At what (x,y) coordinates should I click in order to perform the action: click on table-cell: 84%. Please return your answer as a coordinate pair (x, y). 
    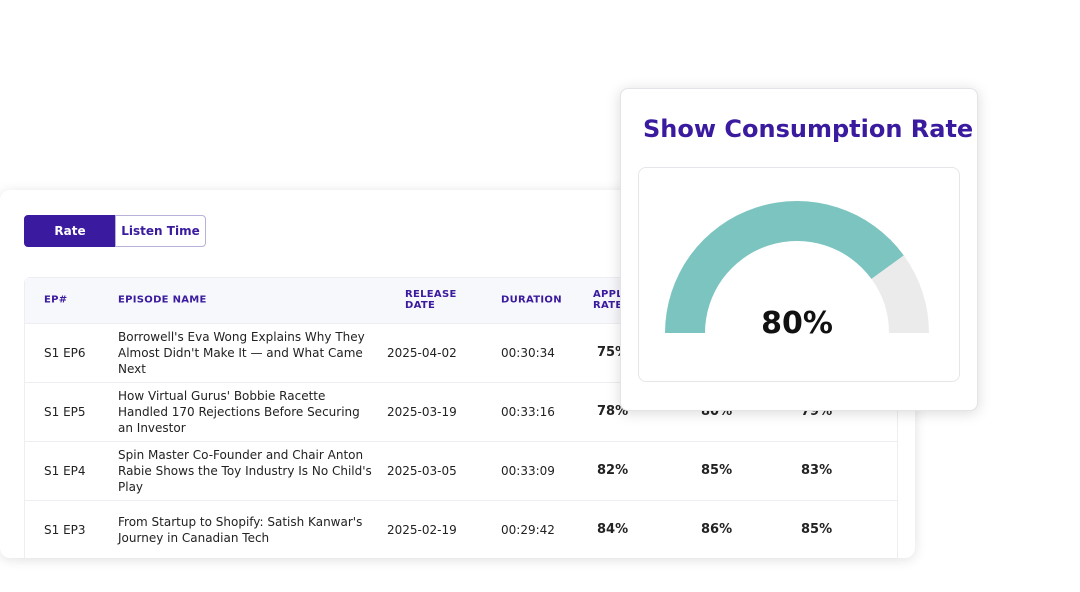
    Looking at the image, I should click on (613, 529).